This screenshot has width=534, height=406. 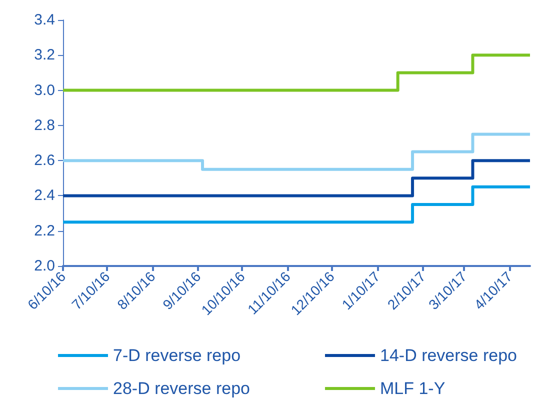 I want to click on y-tick-label: 2.4, so click(x=44, y=195).